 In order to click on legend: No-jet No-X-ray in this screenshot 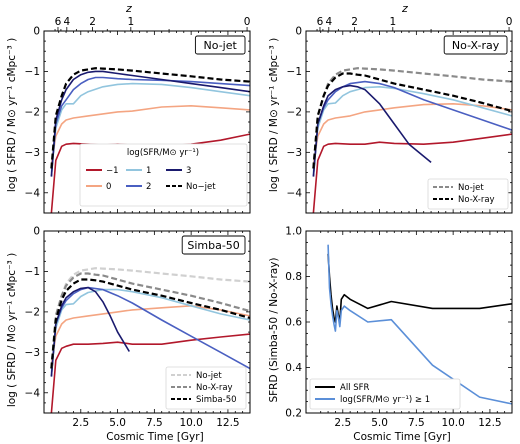, I will do `click(468, 194)`.